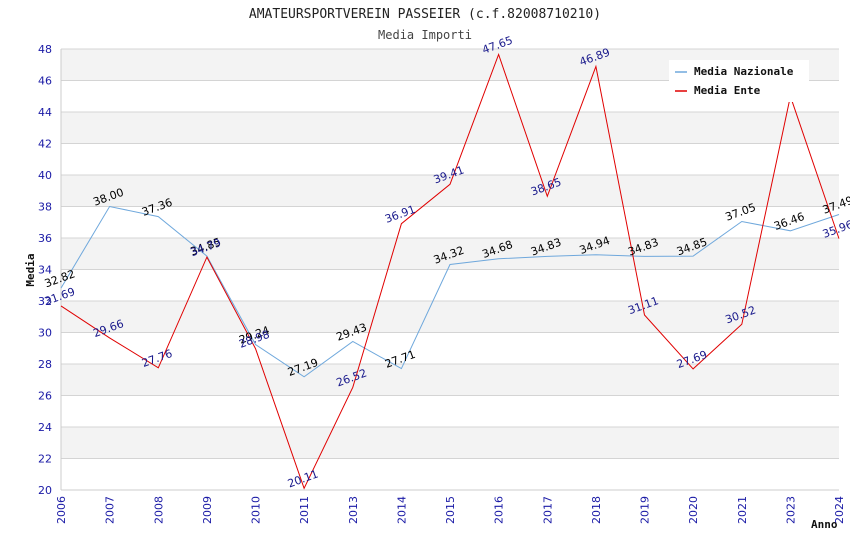 This screenshot has width=850, height=550. Describe the element at coordinates (45, 427) in the screenshot. I see `y-tick-label: 24` at that location.